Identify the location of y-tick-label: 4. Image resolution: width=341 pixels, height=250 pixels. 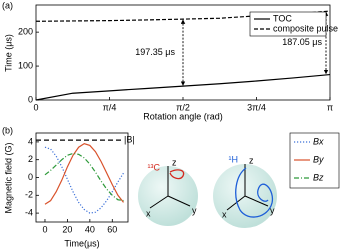
(30, 141).